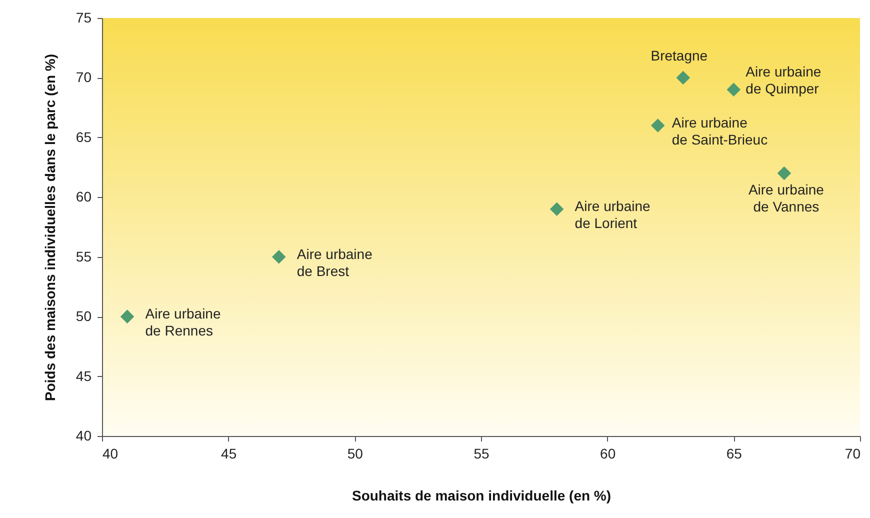 The height and width of the screenshot is (518, 870). What do you see at coordinates (784, 80) in the screenshot?
I see `annotation: Aire urbaine de Quimper` at bounding box center [784, 80].